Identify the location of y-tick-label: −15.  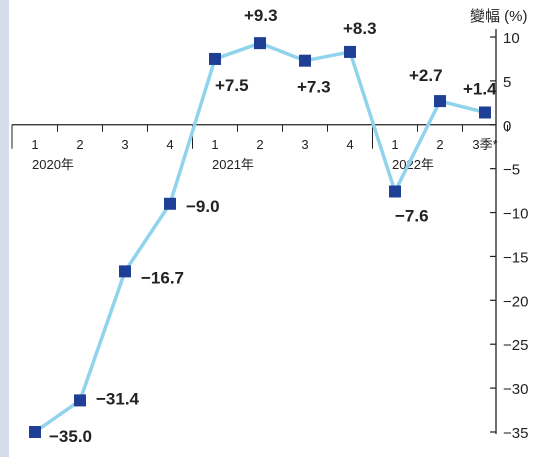
(515, 257).